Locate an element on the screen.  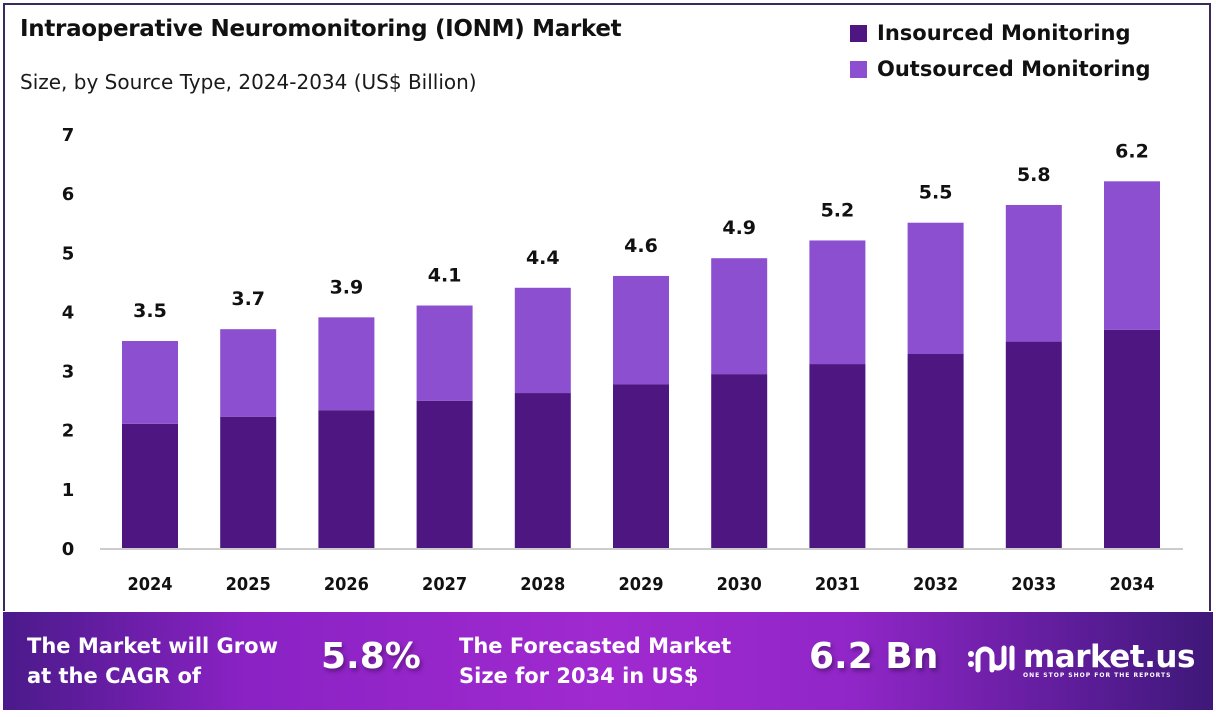
bar-insourced-2032 is located at coordinates (935, 451).